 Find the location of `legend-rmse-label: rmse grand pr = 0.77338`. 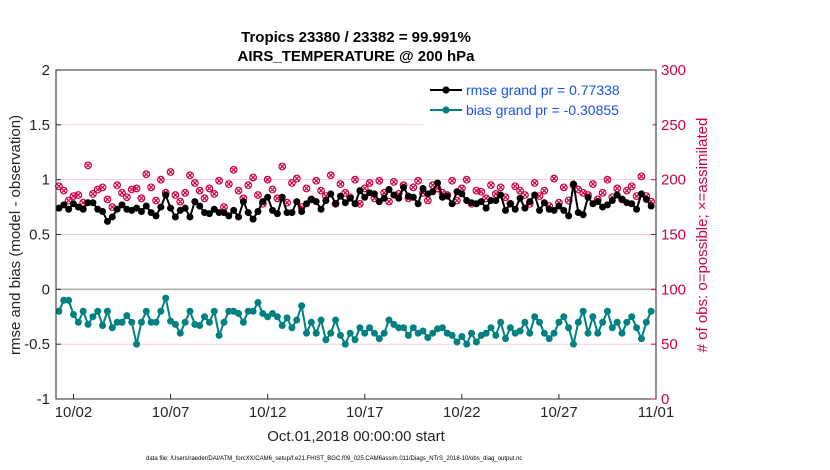

legend-rmse-label: rmse grand pr = 0.77338 is located at coordinates (543, 90).